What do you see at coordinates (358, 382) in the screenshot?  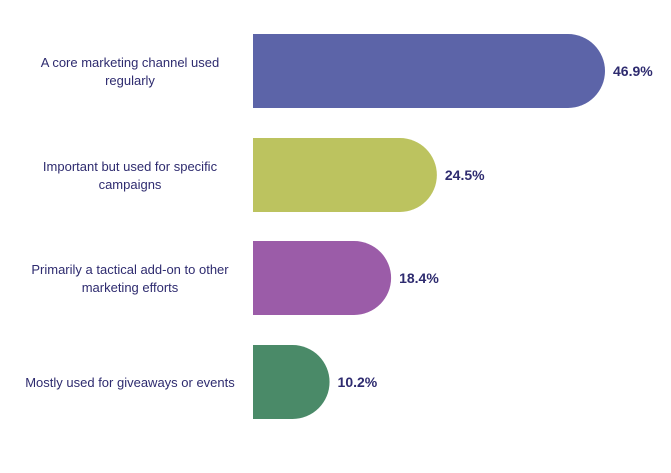 I see `data-label: 10.2%` at bounding box center [358, 382].